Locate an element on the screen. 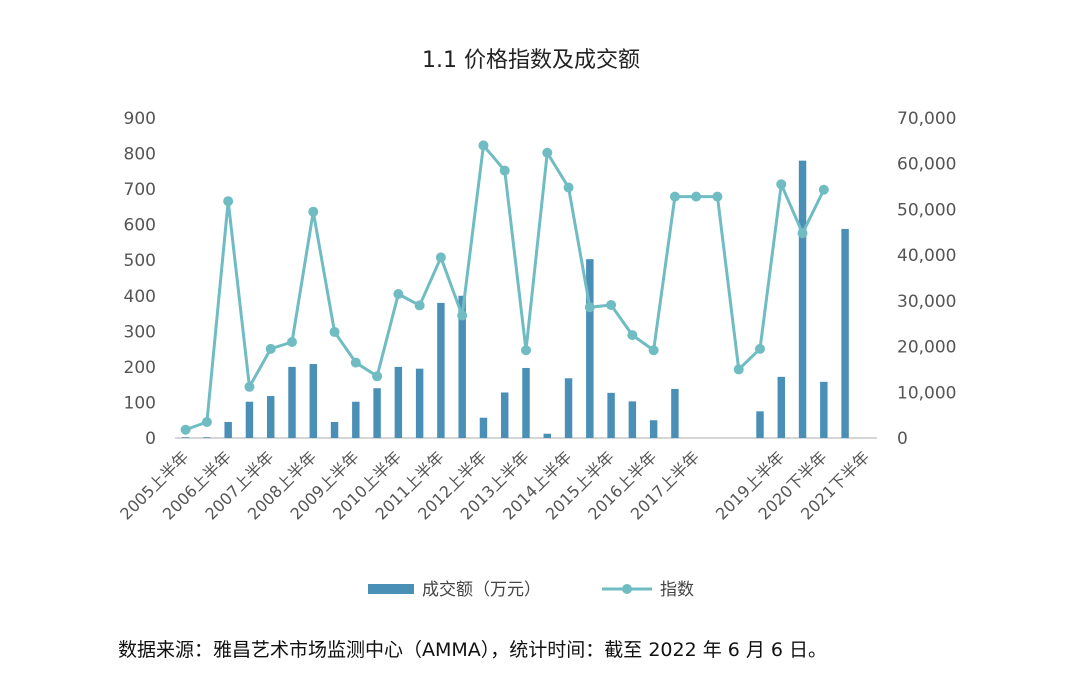  right-tick-label: 70,000 is located at coordinates (926, 119).